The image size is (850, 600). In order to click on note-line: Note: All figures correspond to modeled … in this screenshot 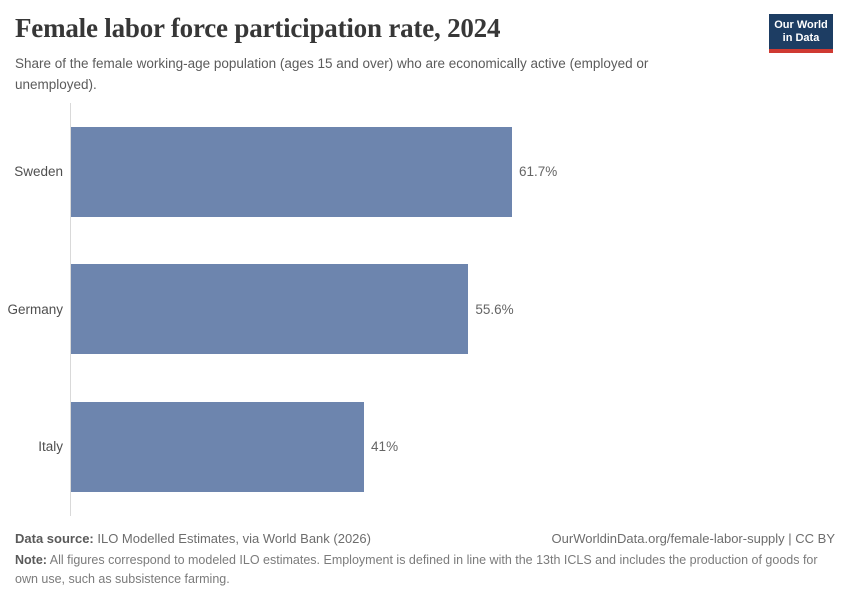, I will do `click(425, 570)`.